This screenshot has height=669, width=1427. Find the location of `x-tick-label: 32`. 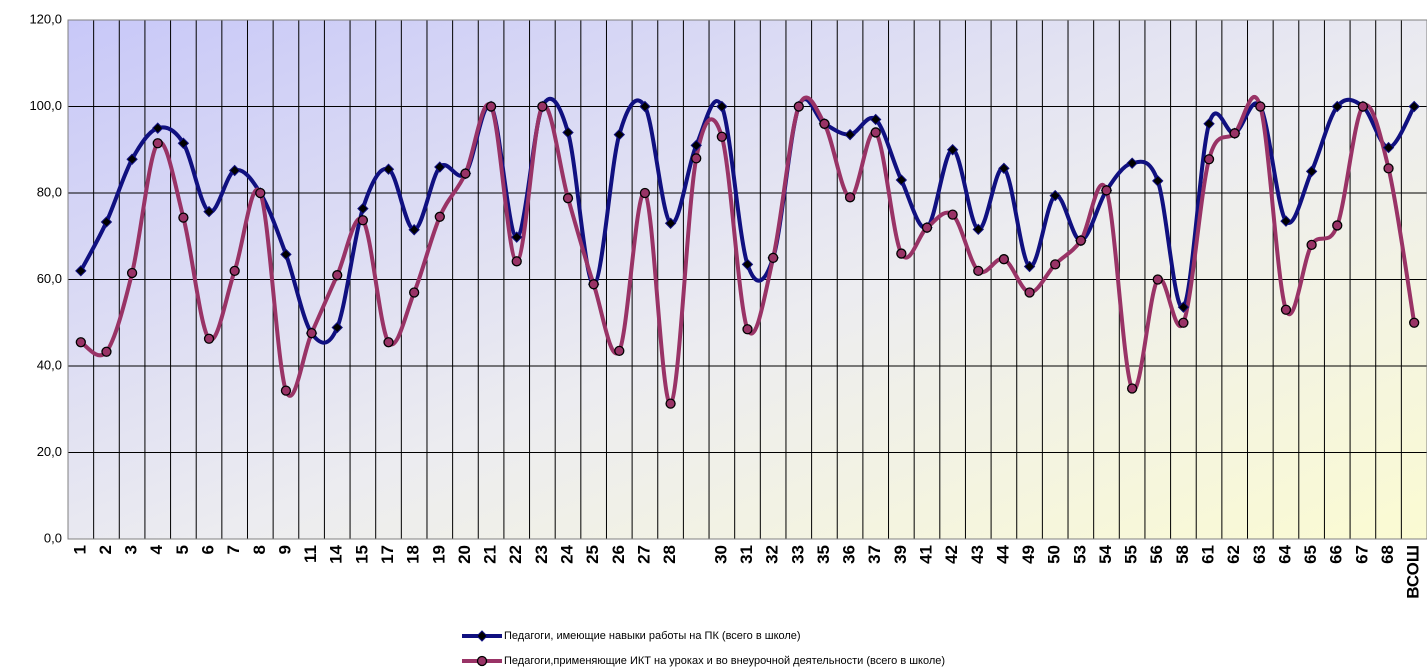

x-tick-label: 32 is located at coordinates (772, 554).